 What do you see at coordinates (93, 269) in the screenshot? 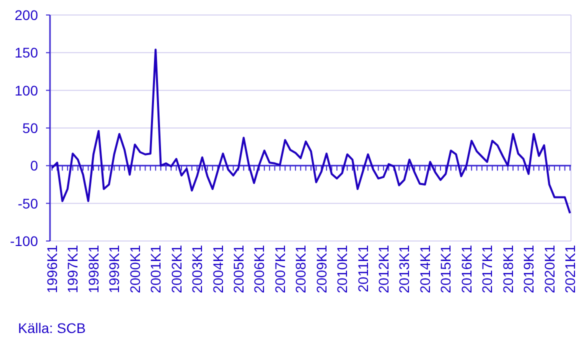
I see `x-tick-label: 1998K1` at bounding box center [93, 269].